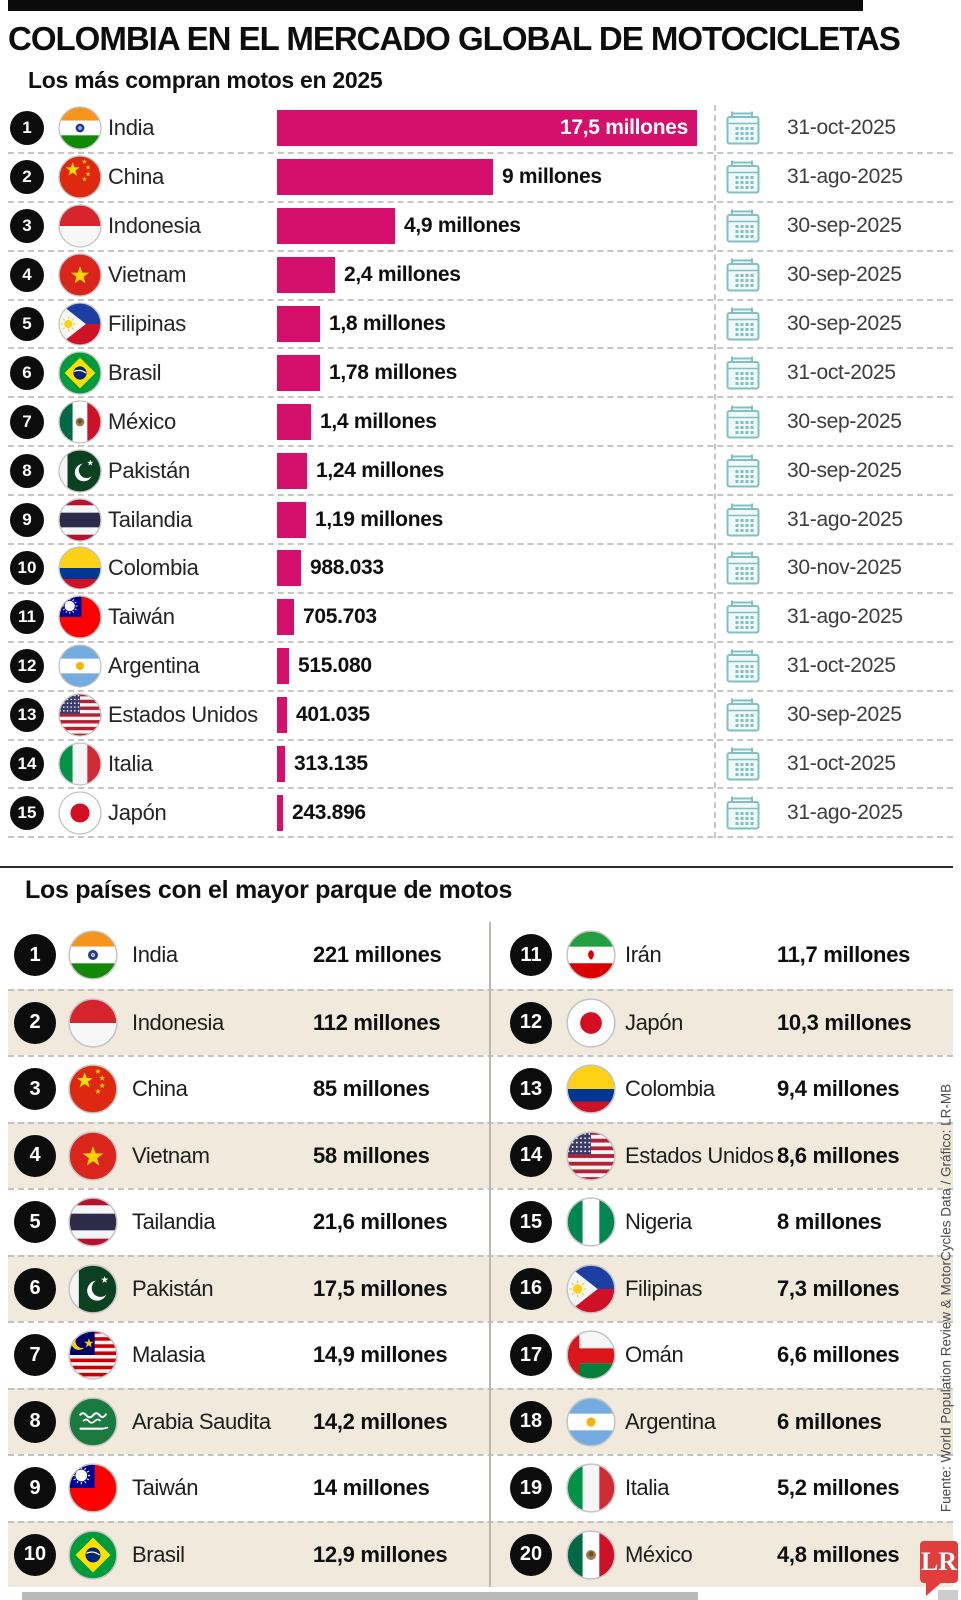 This screenshot has height=1600, width=961. What do you see at coordinates (27, 372) in the screenshot?
I see `rank-badge: 6` at bounding box center [27, 372].